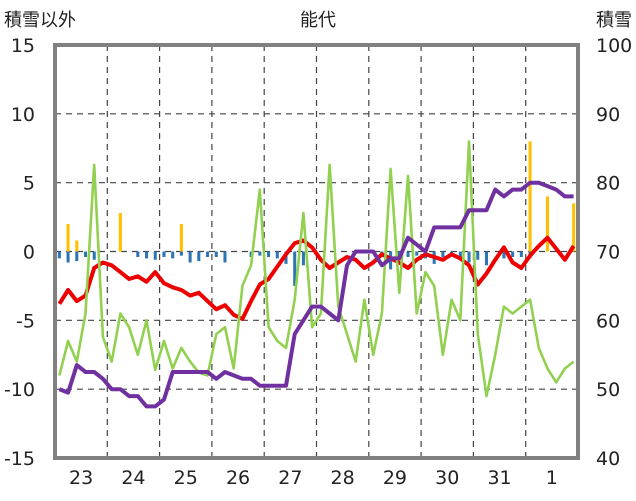 This screenshot has width=636, height=501. Describe the element at coordinates (133, 478) in the screenshot. I see `x-tick-label: 24` at that location.